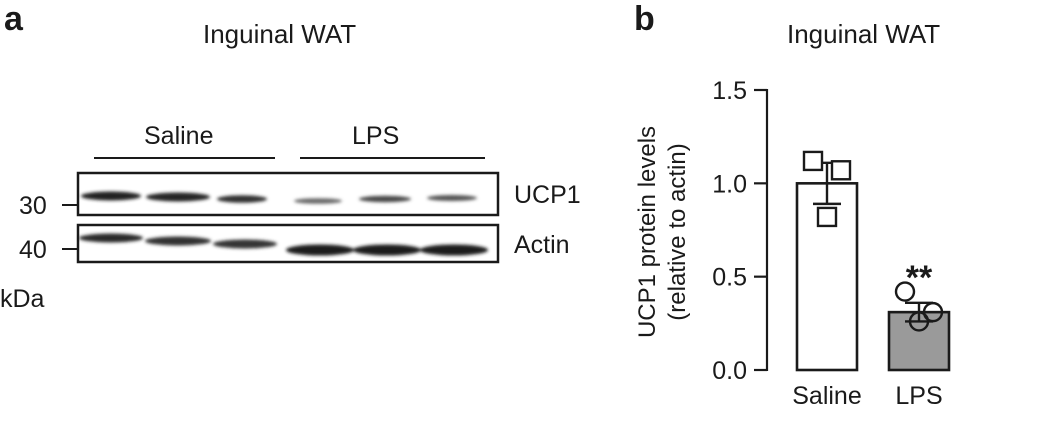  I want to click on actin-blot, so click(288, 243).